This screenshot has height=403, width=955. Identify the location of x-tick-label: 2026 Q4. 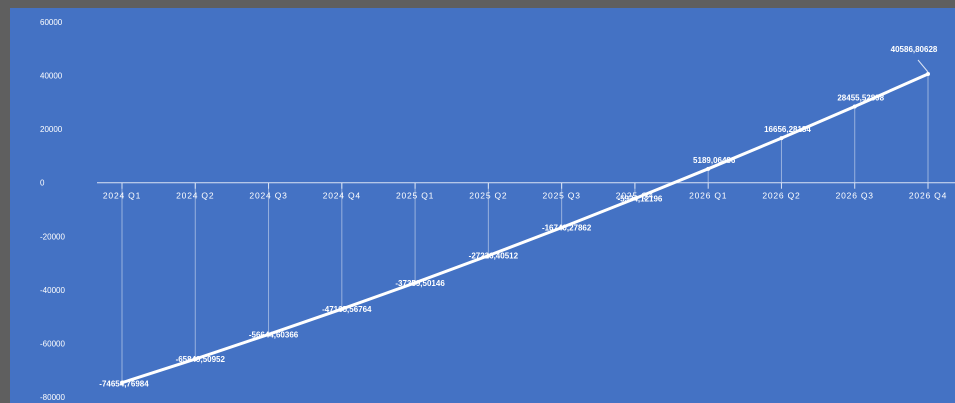
(928, 196).